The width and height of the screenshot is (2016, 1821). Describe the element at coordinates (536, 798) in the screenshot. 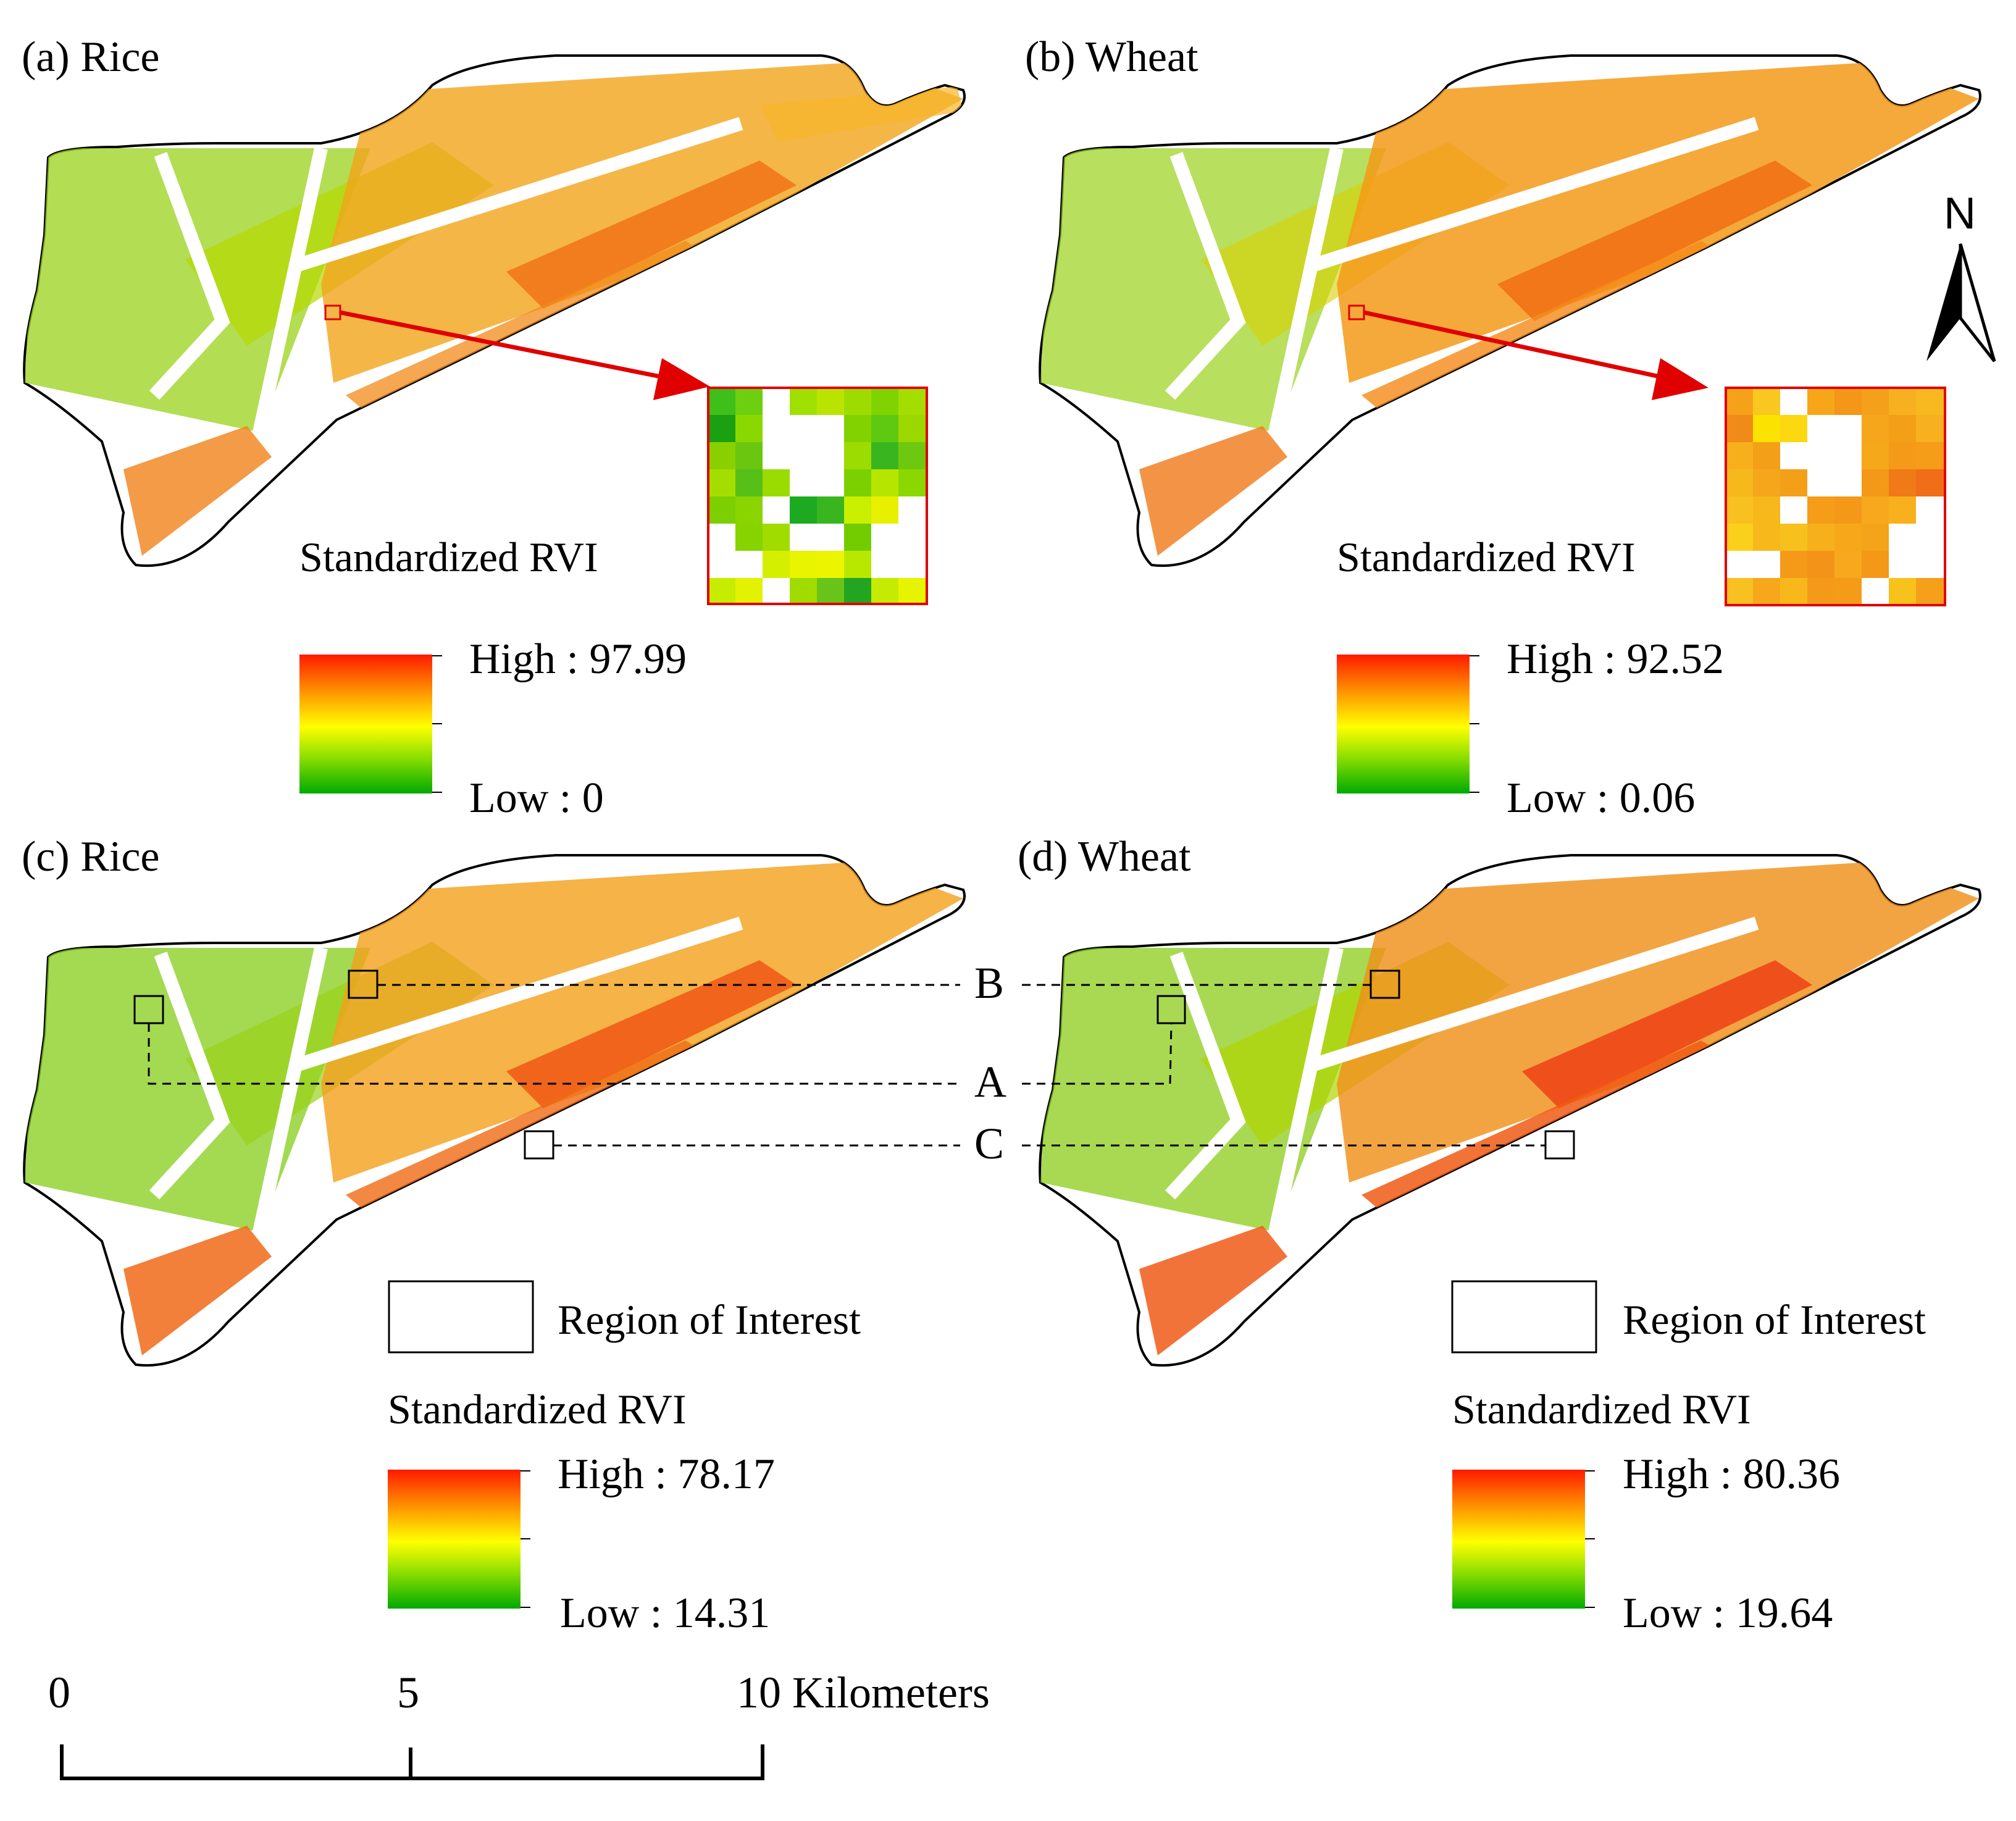

I see `panel-a-low-label: Low : 0` at that location.